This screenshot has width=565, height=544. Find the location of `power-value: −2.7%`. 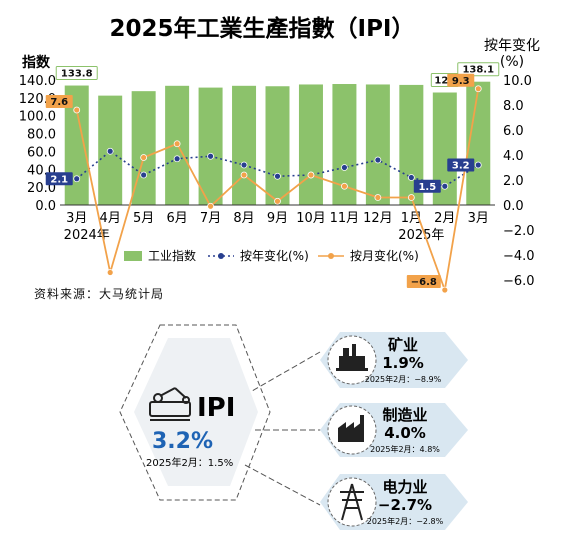

power-value: −2.7% is located at coordinates (405, 505).